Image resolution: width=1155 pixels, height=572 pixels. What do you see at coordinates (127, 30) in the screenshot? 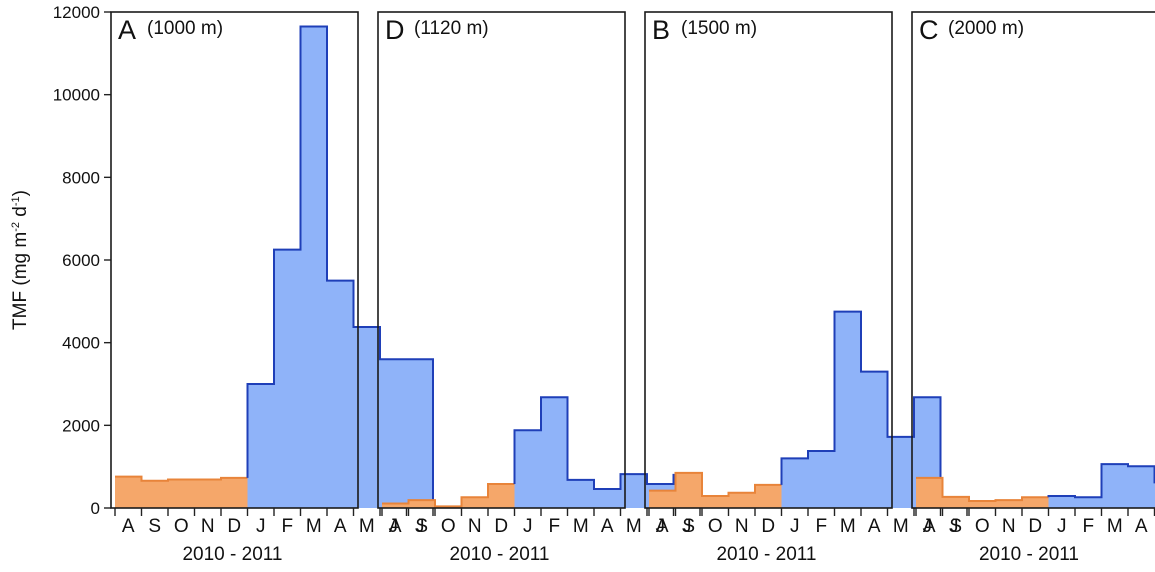
I see `panel-letter: A` at bounding box center [127, 30].